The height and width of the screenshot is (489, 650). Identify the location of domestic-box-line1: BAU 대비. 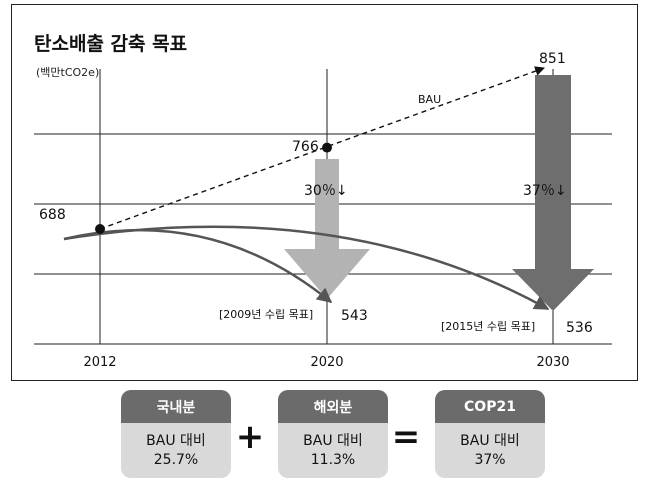
(176, 440).